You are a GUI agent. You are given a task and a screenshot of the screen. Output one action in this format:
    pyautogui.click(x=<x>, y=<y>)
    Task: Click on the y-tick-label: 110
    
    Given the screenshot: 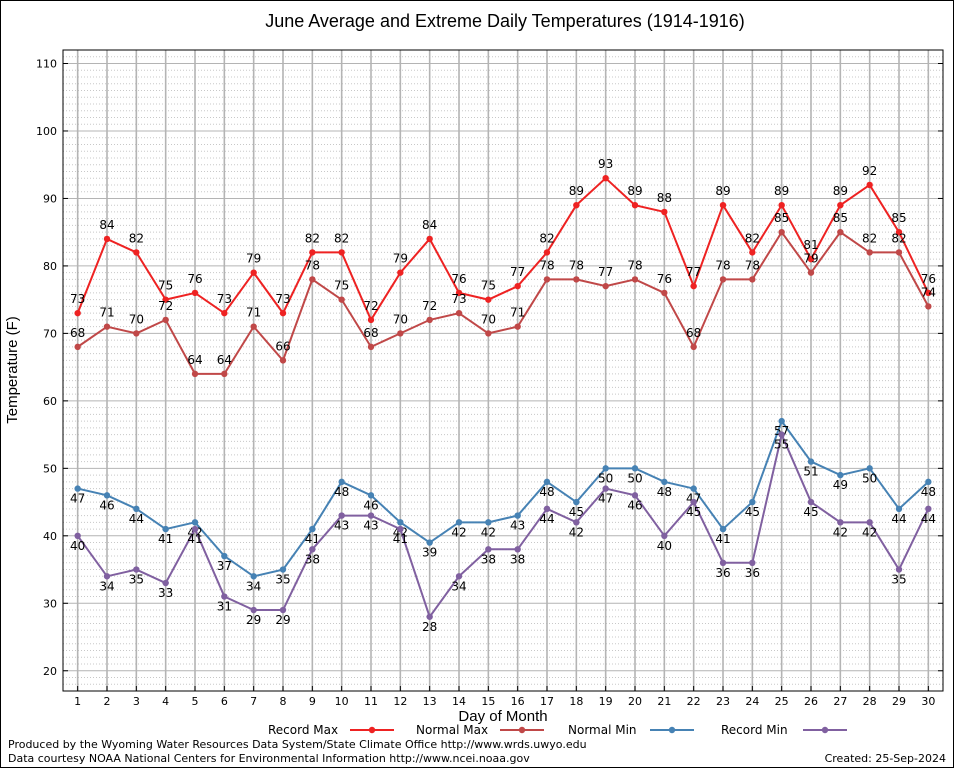 What is the action you would take?
    pyautogui.click(x=46, y=63)
    